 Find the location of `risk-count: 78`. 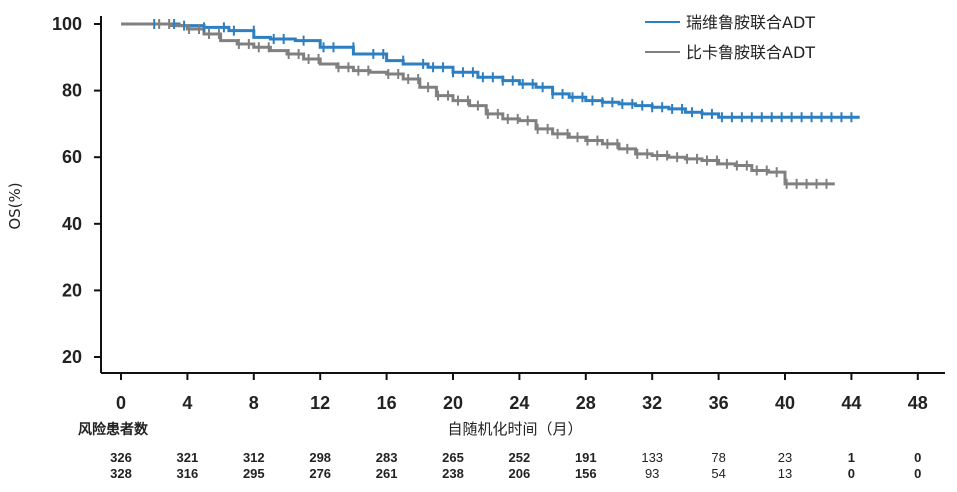

risk-count: 78 is located at coordinates (718, 457).